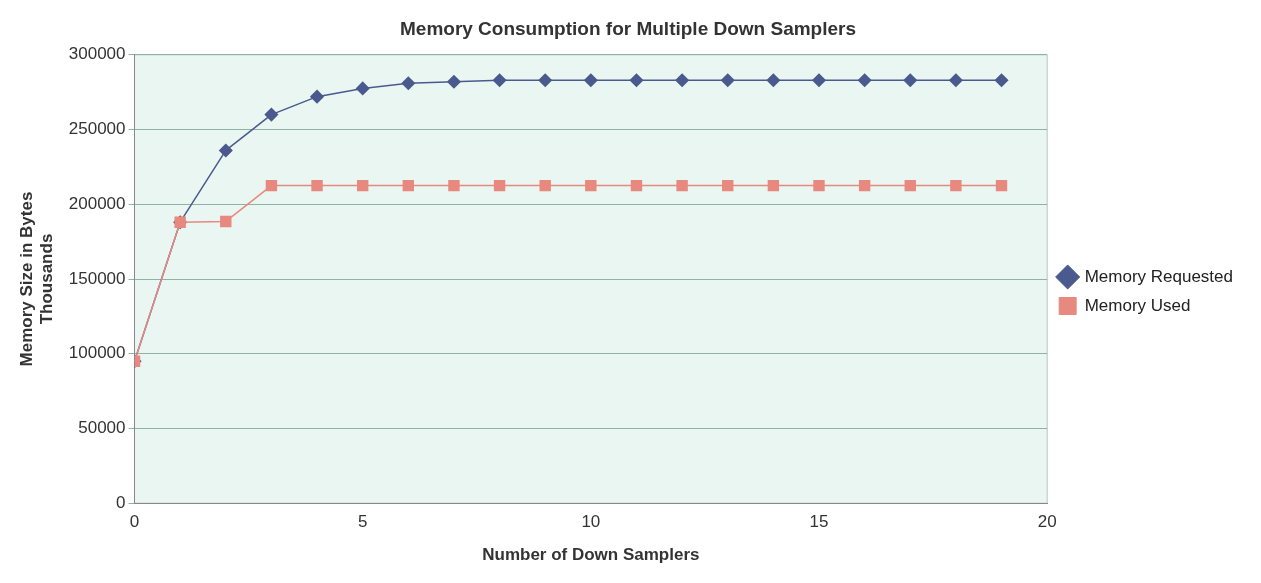 This screenshot has width=1261, height=583. I want to click on y-tick-label: 0, so click(121, 502).